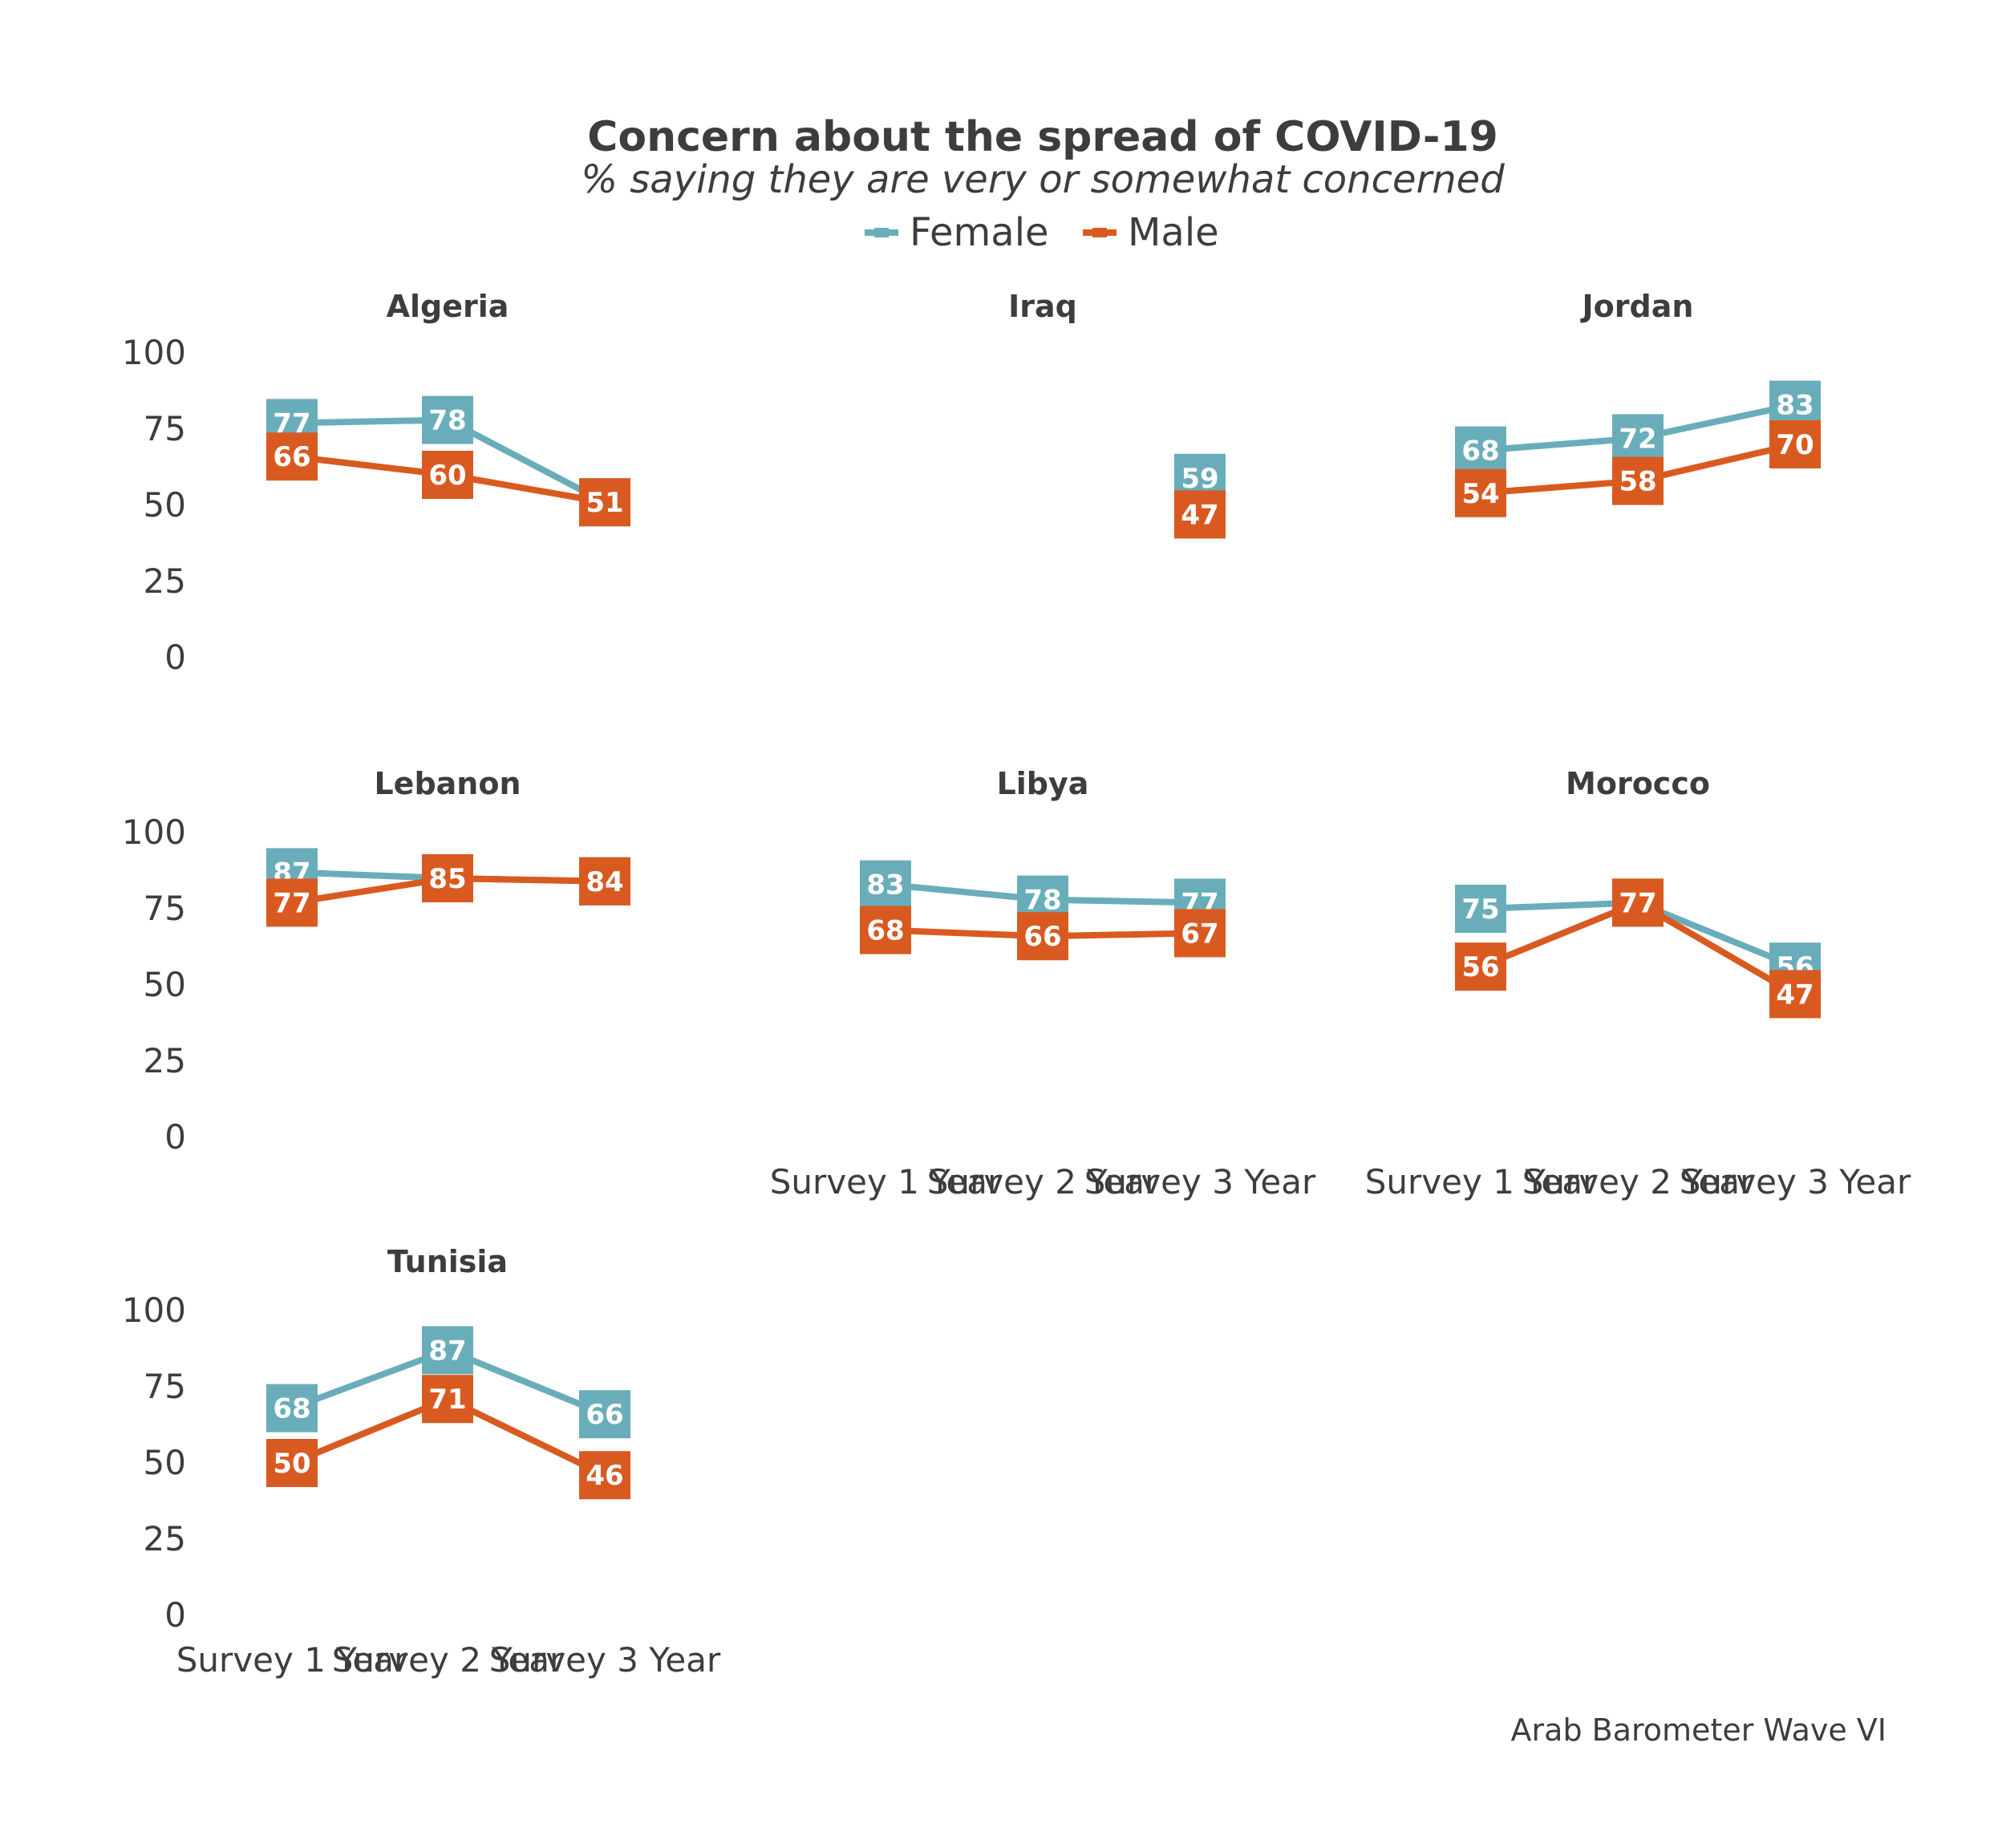 The width and height of the screenshot is (2002, 1848). I want to click on data-label-male: 54, so click(1480, 494).